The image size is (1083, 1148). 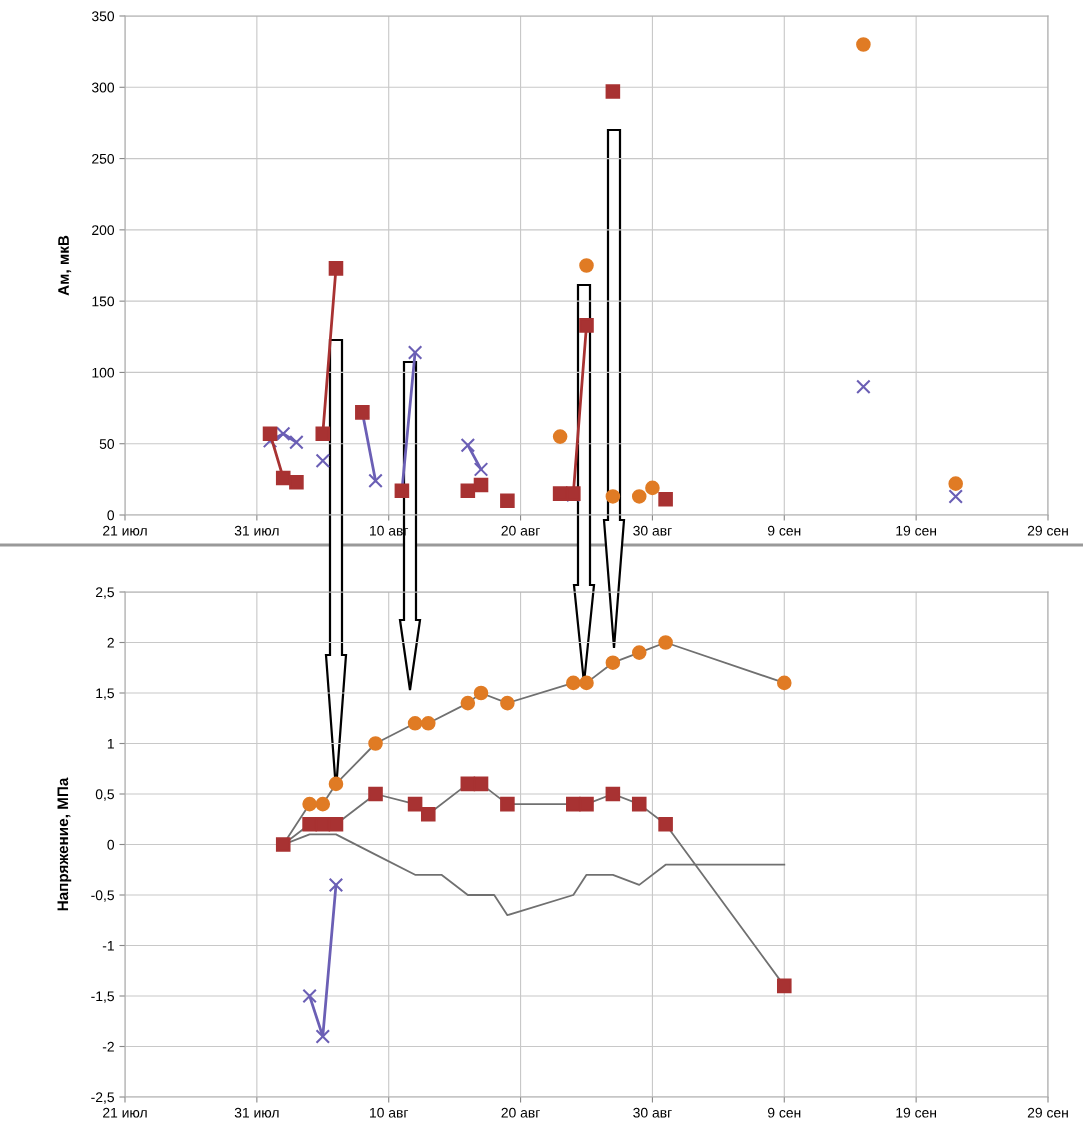 I want to click on y-tick-label: 50, so click(x=107, y=444).